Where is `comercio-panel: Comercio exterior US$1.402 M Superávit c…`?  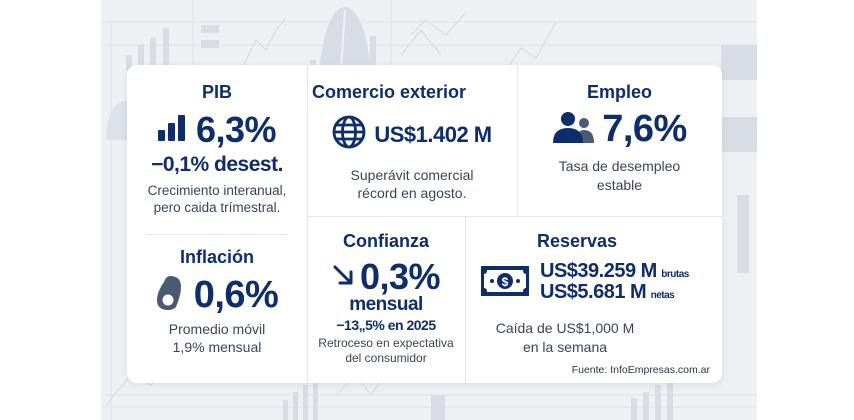 comercio-panel: Comercio exterior US$1.402 M Superávit c… is located at coordinates (412, 140).